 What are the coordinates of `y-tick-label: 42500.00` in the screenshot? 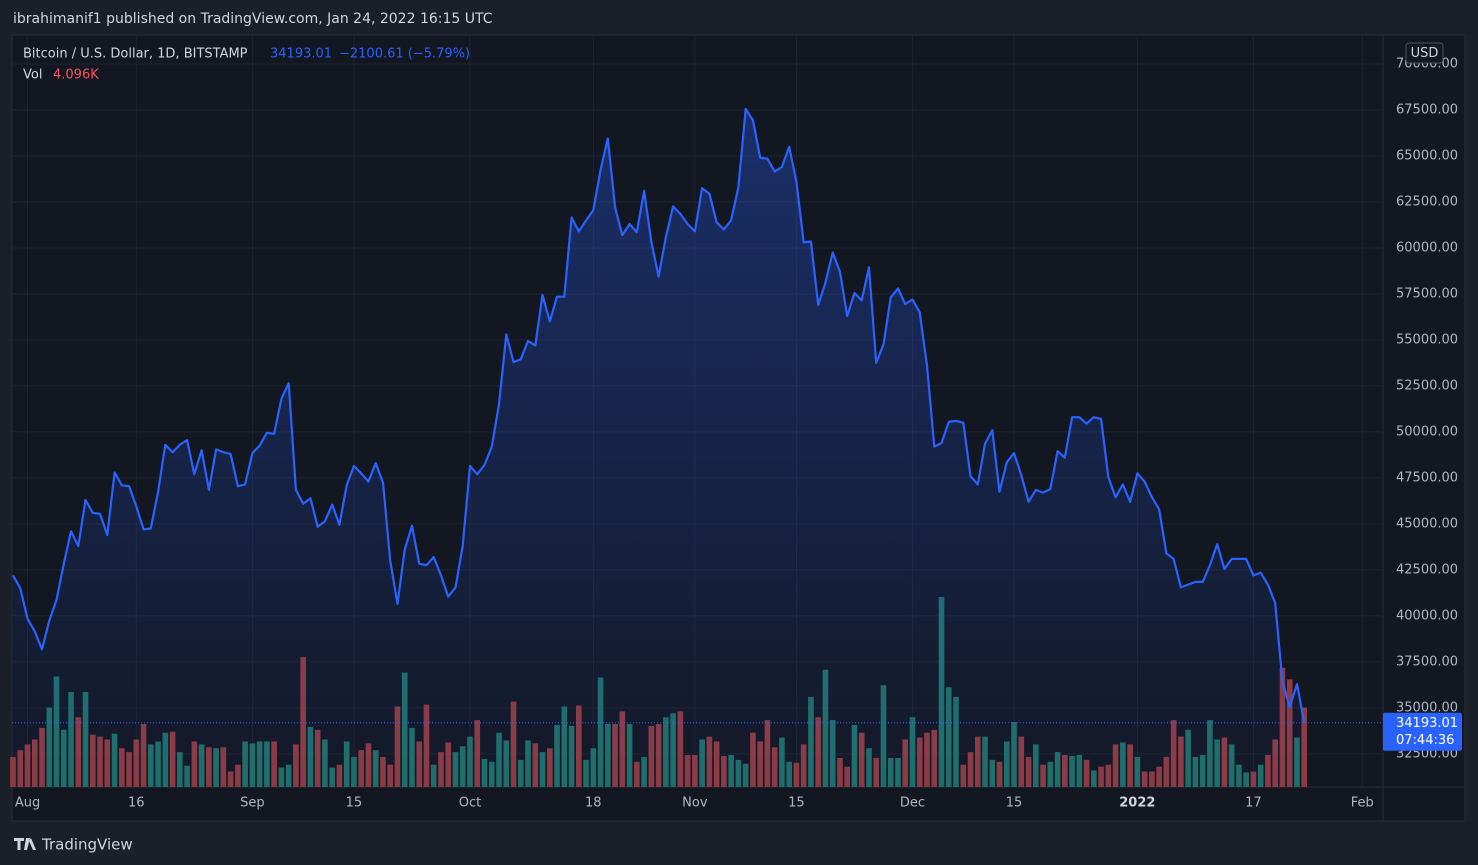 It's located at (1427, 569).